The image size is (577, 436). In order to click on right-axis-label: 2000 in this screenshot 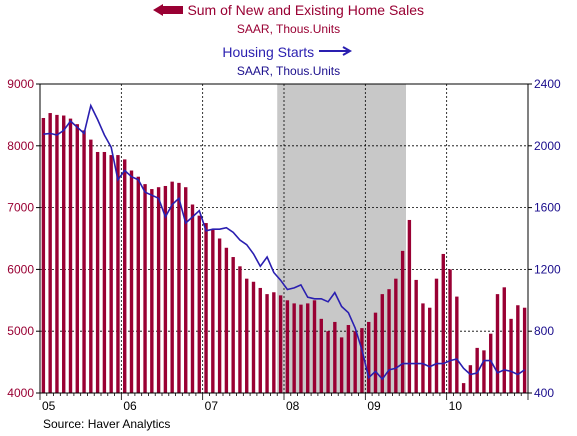, I will do `click(547, 146)`.